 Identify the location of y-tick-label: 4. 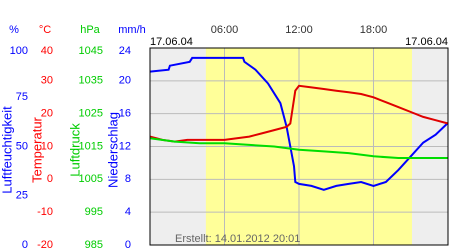
(128, 212).